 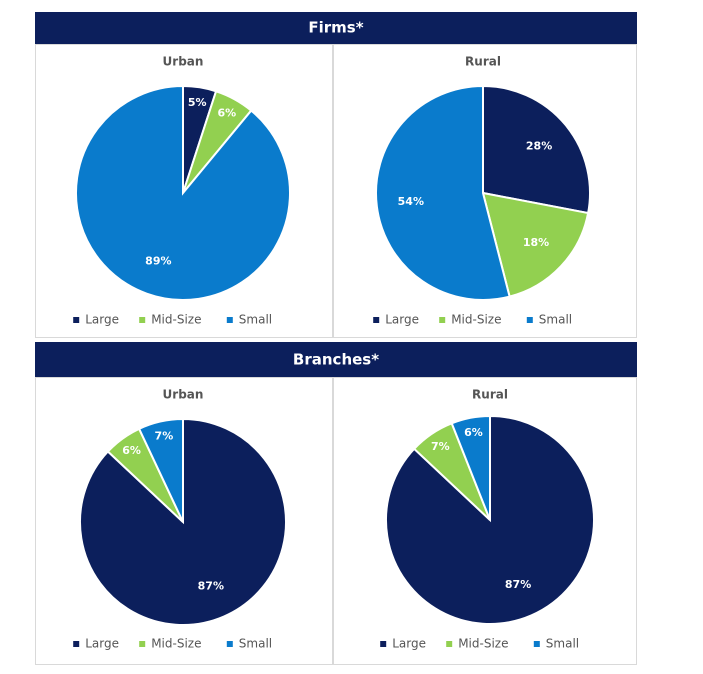 What do you see at coordinates (411, 201) in the screenshot?
I see `data-label: 54%` at bounding box center [411, 201].